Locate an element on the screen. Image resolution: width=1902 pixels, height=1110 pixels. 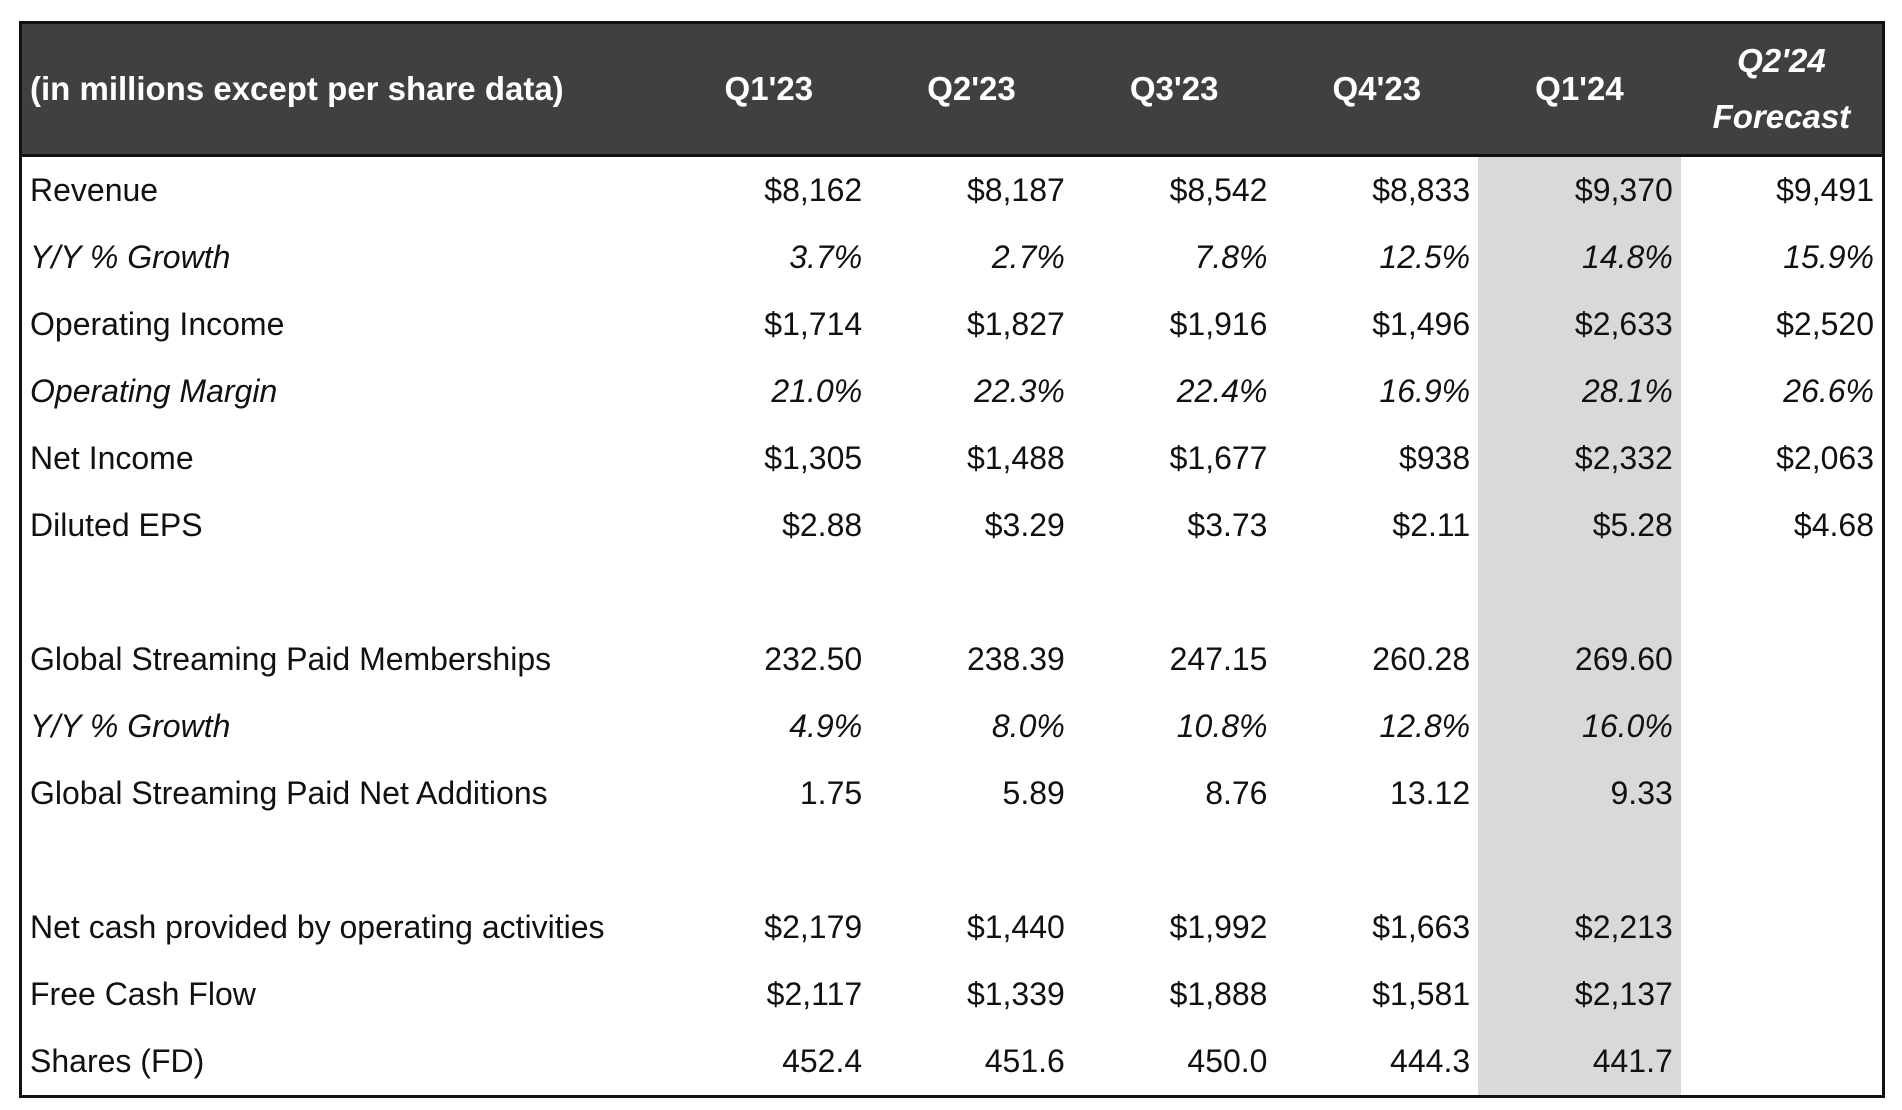
value-cell: 13.12 is located at coordinates (1430, 793).